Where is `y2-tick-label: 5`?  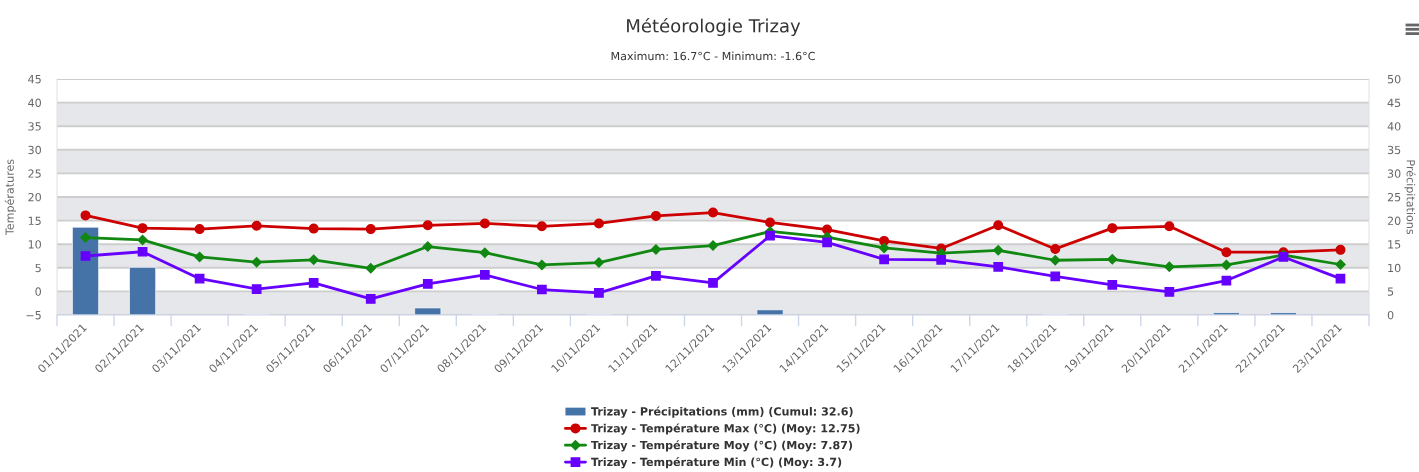
y2-tick-label: 5 is located at coordinates (1390, 291).